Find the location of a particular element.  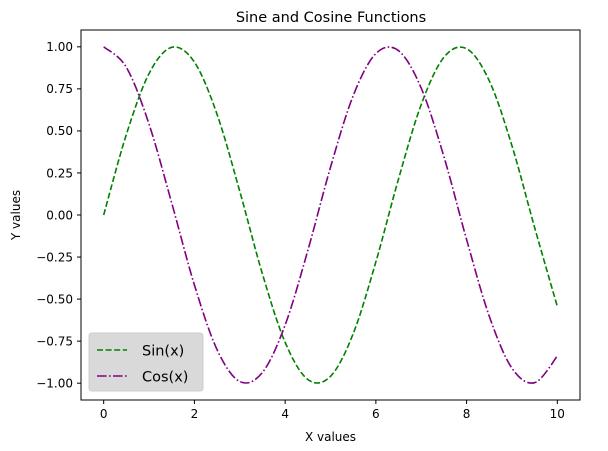

x-tick-label: 8 is located at coordinates (467, 414).